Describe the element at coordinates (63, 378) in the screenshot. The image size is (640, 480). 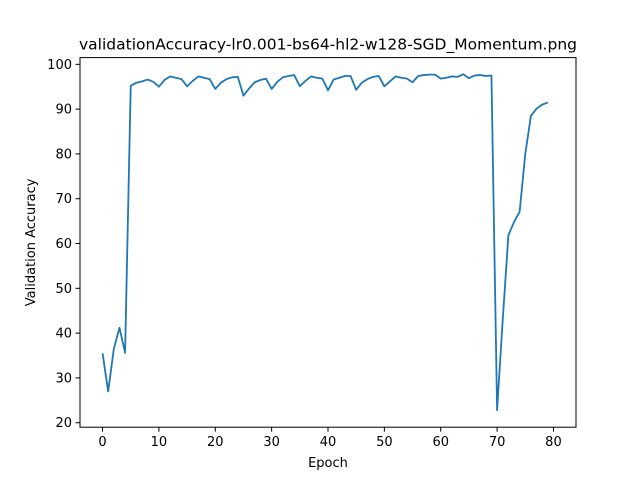
I see `y-tick-label: 30` at that location.